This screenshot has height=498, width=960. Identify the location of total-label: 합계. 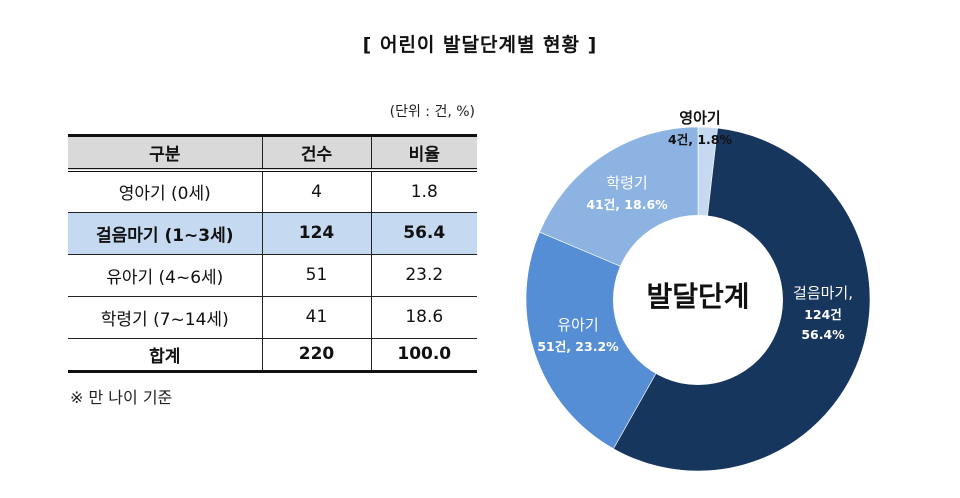
(165, 354).